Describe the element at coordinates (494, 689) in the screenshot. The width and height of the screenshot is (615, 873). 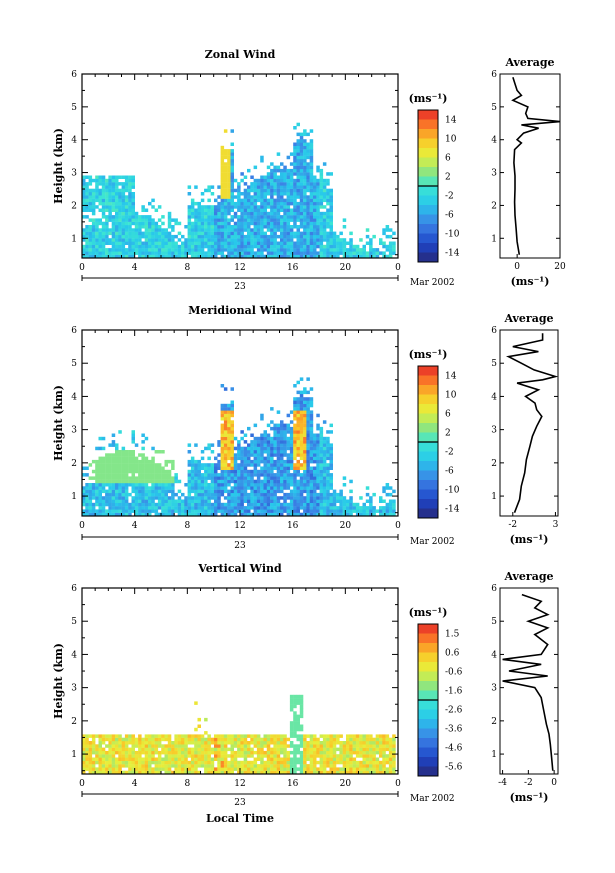
I see `avg-y-tick-label: 3` at that location.